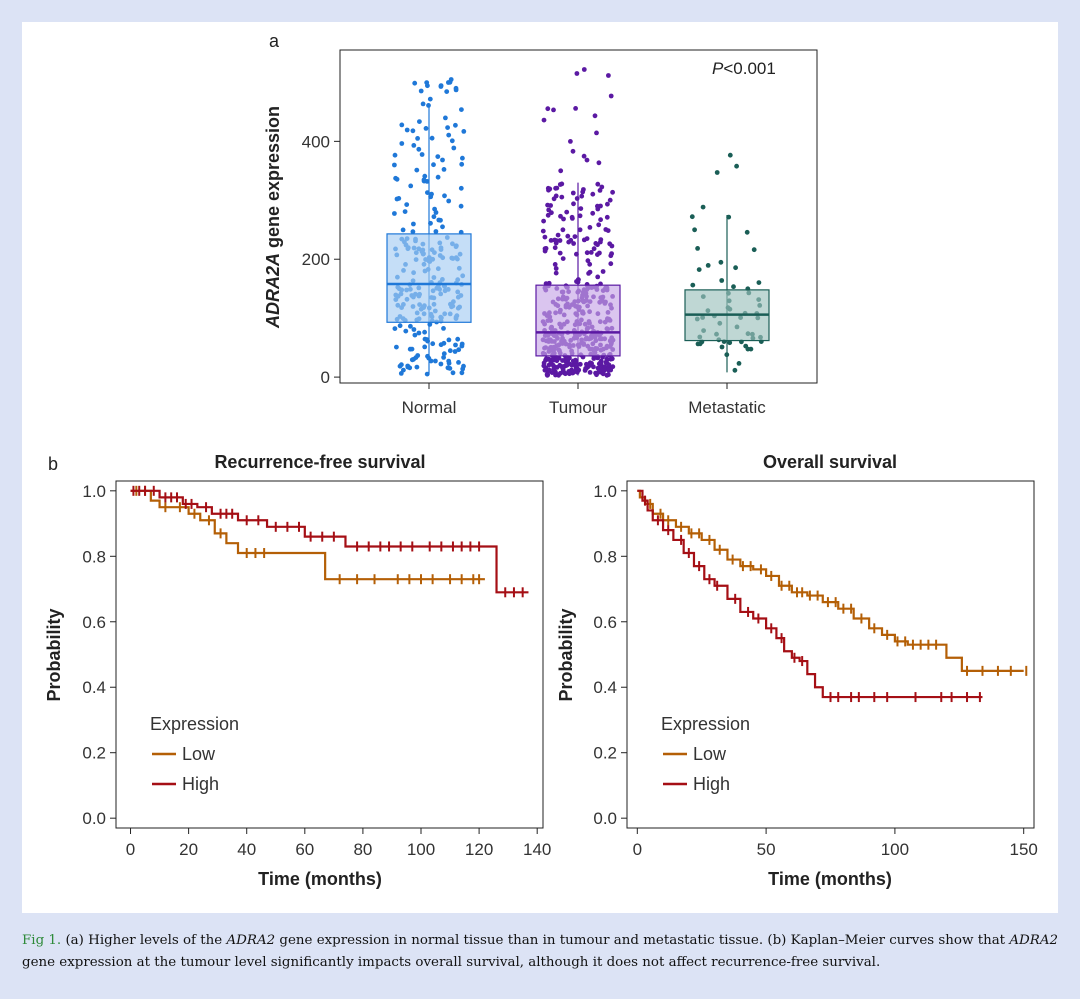 The width and height of the screenshot is (1080, 999). I want to click on y-tick-label: 400, so click(316, 141).